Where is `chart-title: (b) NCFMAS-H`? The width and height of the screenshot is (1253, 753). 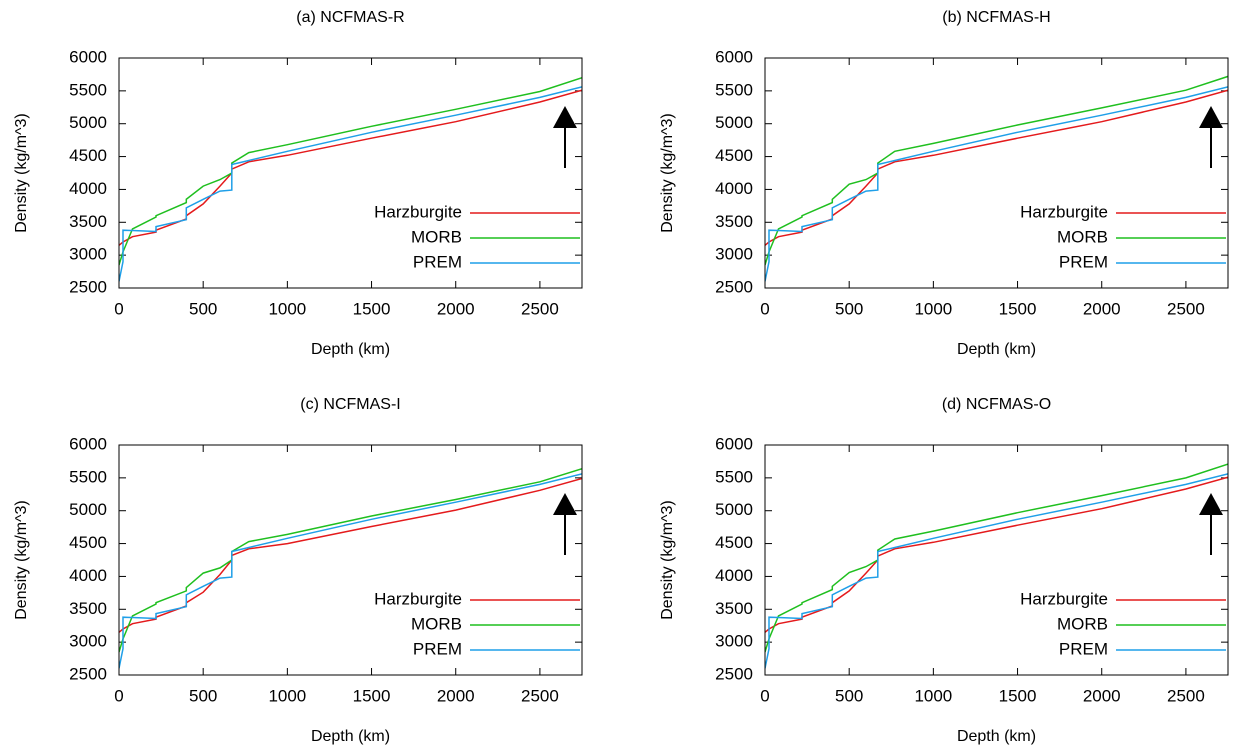 chart-title: (b) NCFMAS-H is located at coordinates (996, 17).